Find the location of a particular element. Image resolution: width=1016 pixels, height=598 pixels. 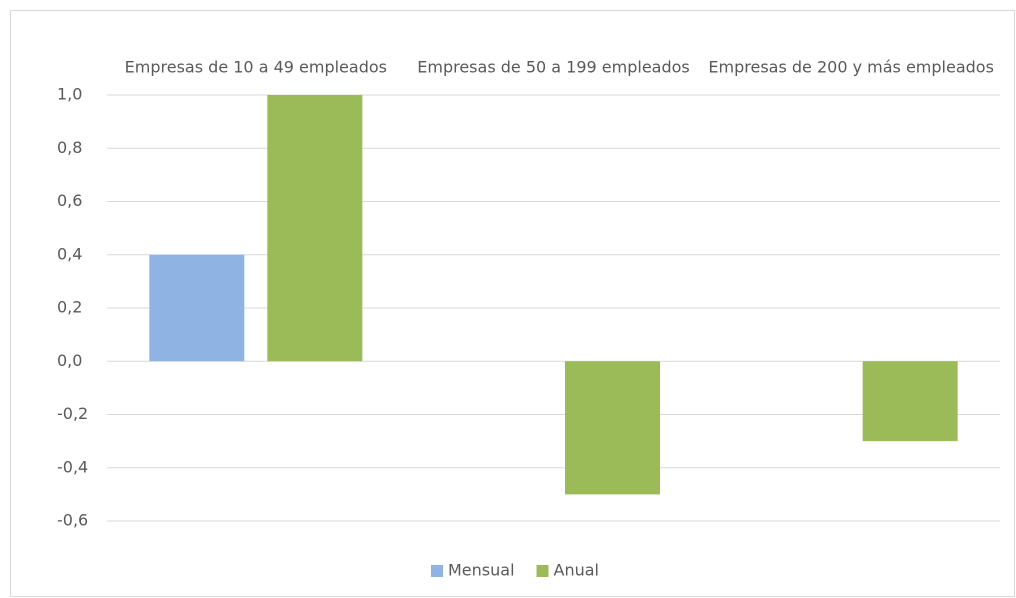

y-tick-label: 0,0 is located at coordinates (69, 360).